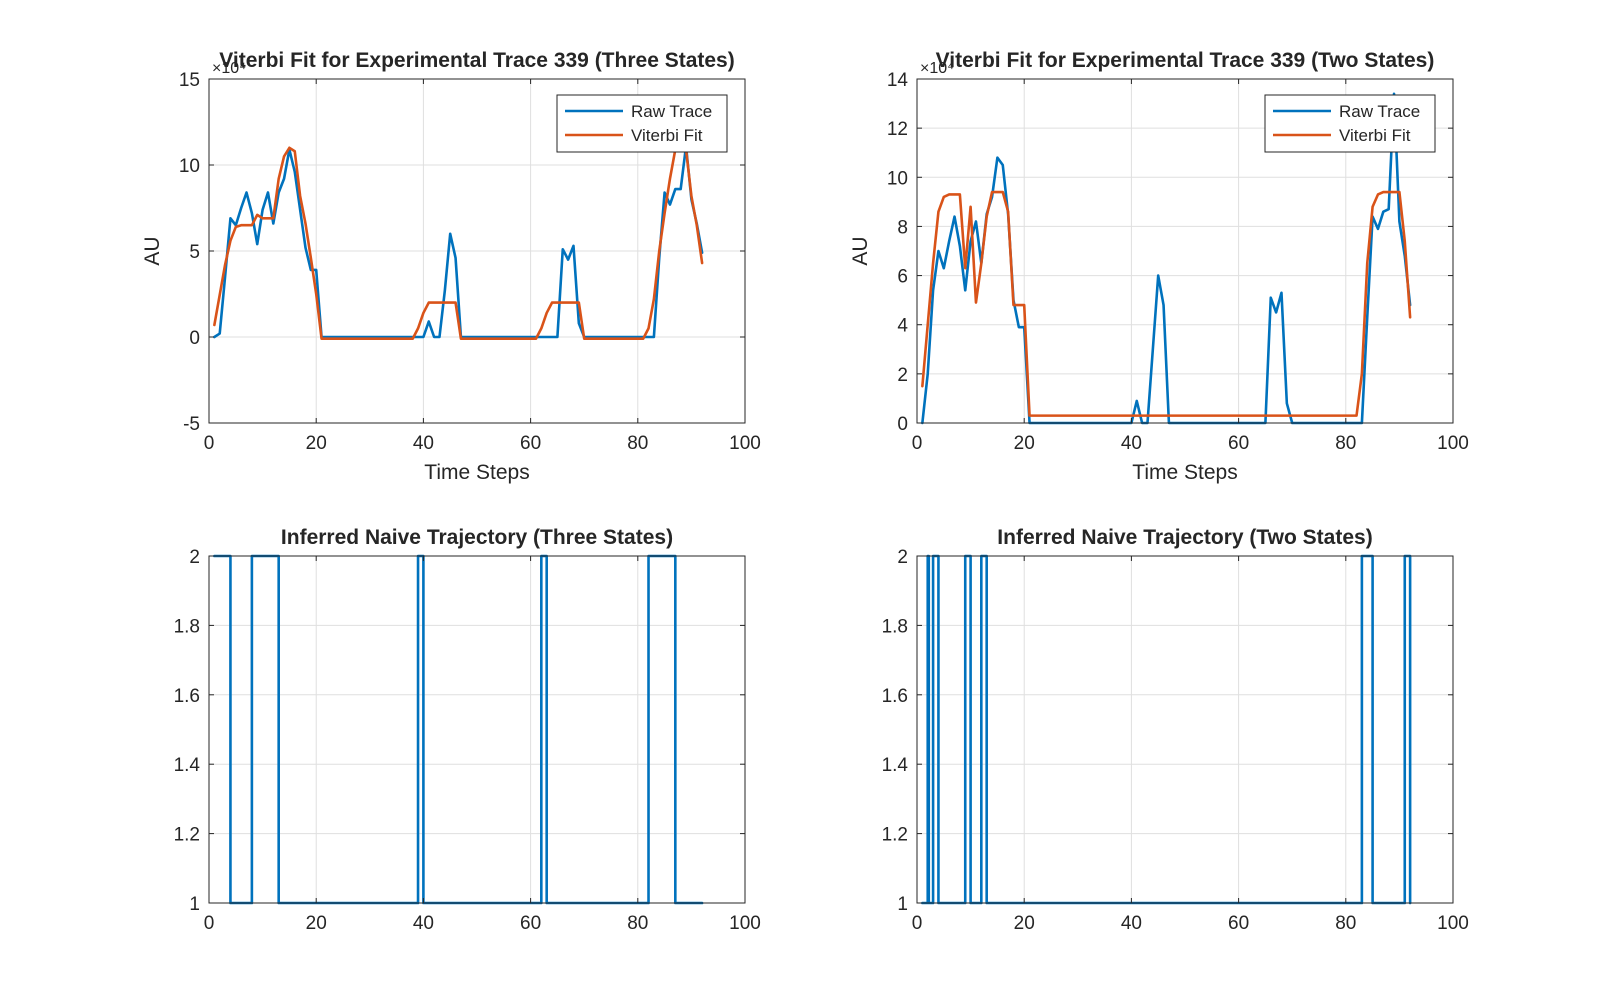 This screenshot has width=1601, height=1008. Describe the element at coordinates (897, 129) in the screenshot. I see `y-tick-label: 12` at that location.